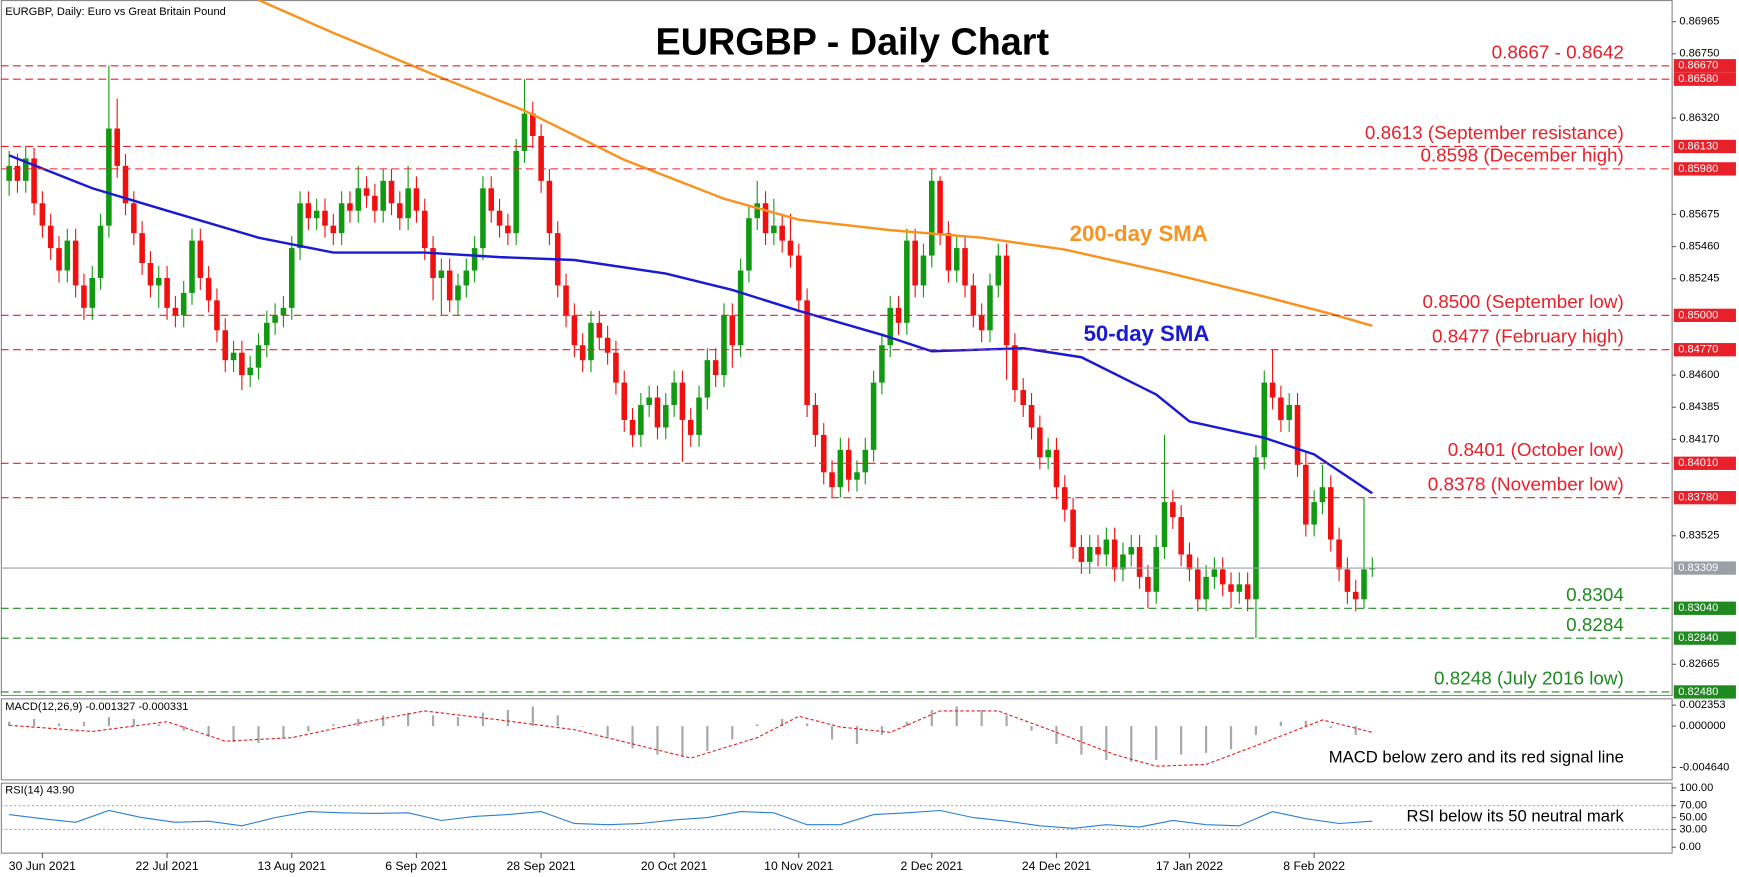 This screenshot has height=877, width=1739. What do you see at coordinates (39, 790) in the screenshot?
I see `rsi-title: RSI(14) 43.90` at bounding box center [39, 790].